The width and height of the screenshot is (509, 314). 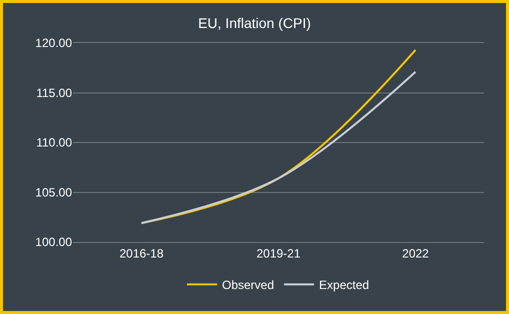 What do you see at coordinates (141, 253) in the screenshot?
I see `x-tick-label: 2016-18` at bounding box center [141, 253].